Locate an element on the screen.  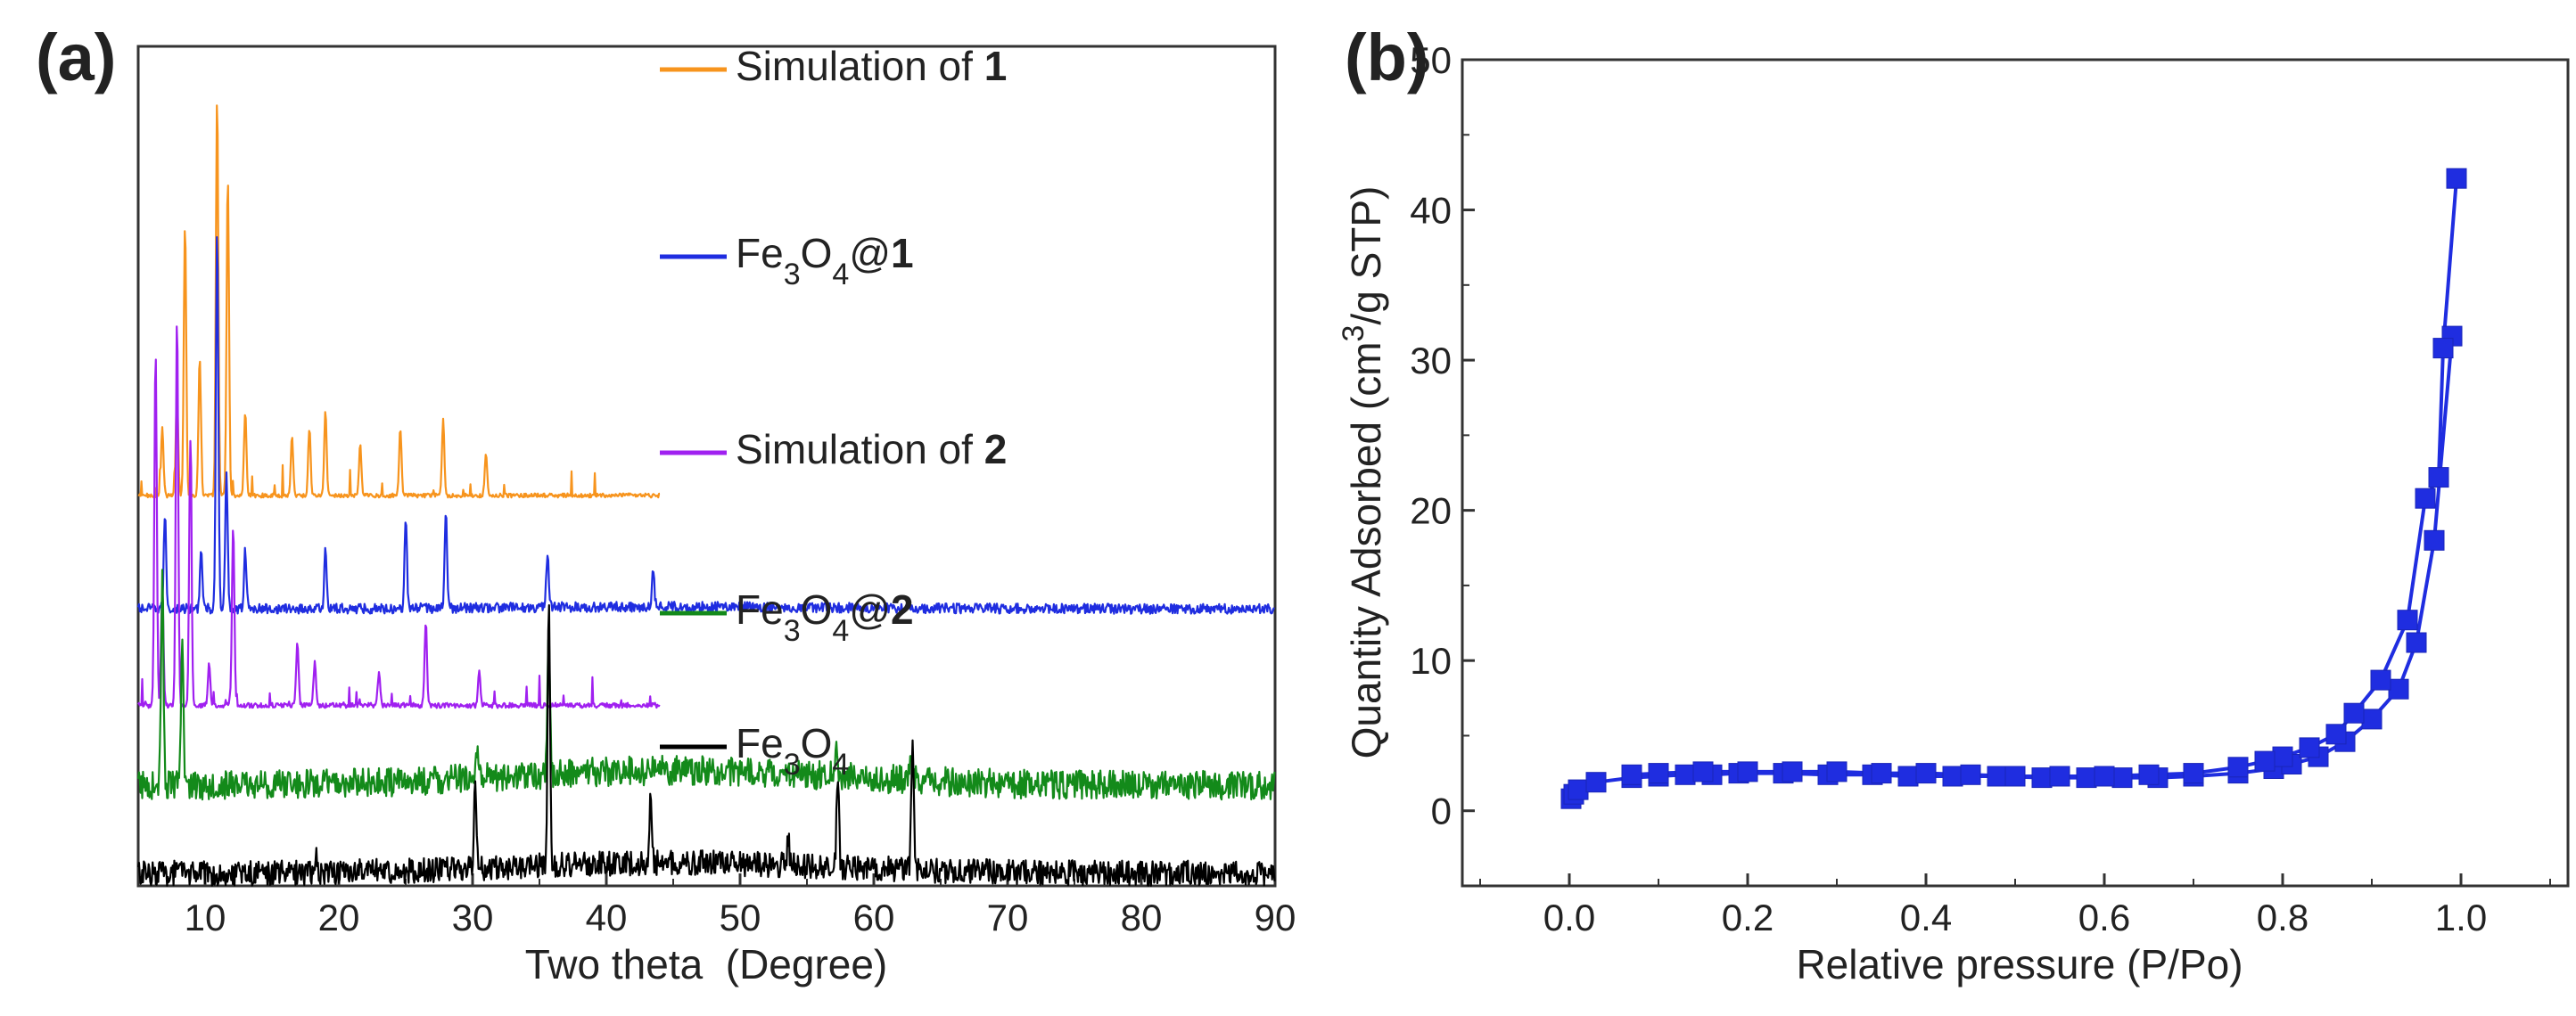
panel-b-x-tick-label: 1.0 is located at coordinates (2461, 917).